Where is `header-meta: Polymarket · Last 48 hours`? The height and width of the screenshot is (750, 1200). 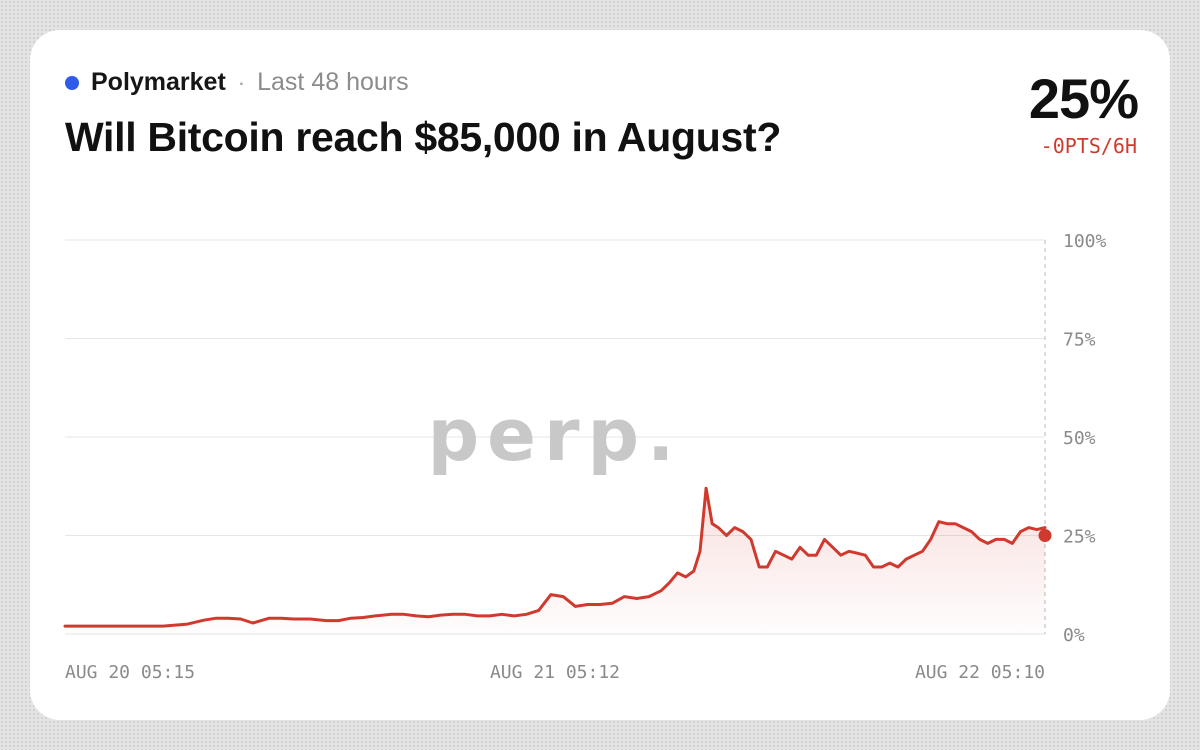 header-meta: Polymarket · Last 48 hours is located at coordinates (237, 82).